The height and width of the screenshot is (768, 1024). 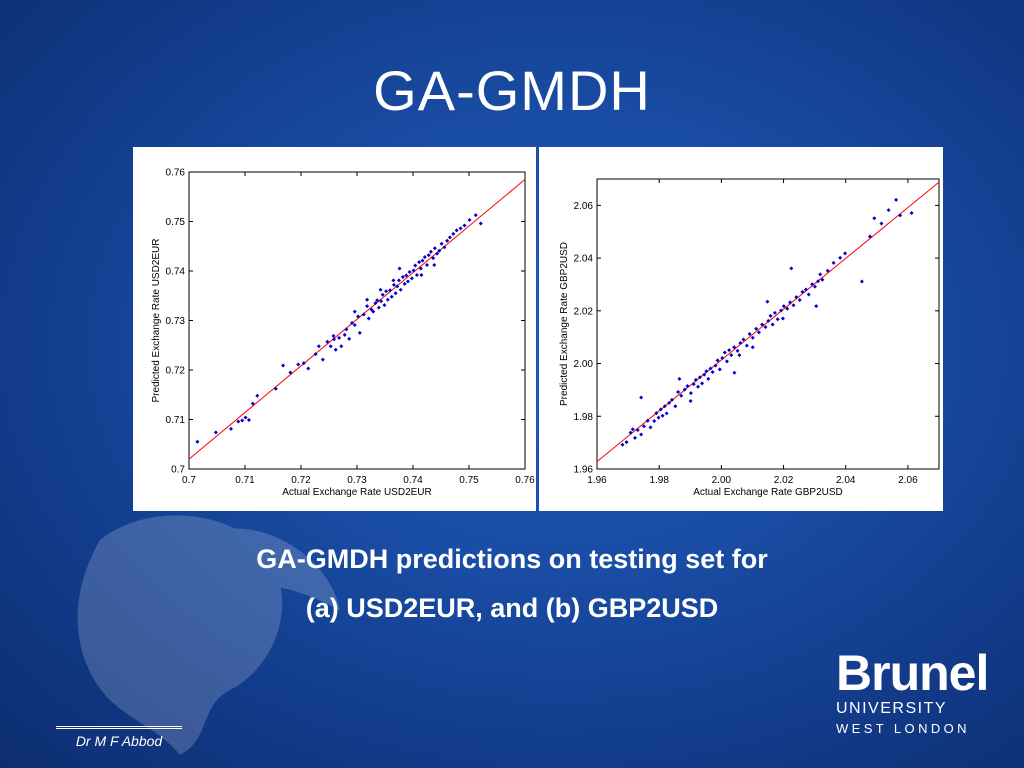 What do you see at coordinates (176, 420) in the screenshot?
I see `y-tick-label: 0.71` at bounding box center [176, 420].